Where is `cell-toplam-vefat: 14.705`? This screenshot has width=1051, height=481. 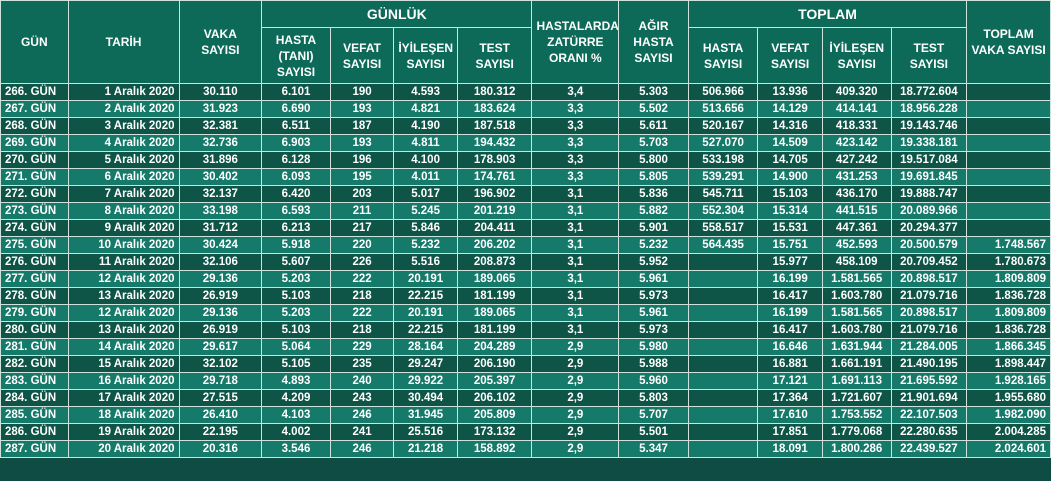
cell-toplam-vefat: 14.705 is located at coordinates (790, 160).